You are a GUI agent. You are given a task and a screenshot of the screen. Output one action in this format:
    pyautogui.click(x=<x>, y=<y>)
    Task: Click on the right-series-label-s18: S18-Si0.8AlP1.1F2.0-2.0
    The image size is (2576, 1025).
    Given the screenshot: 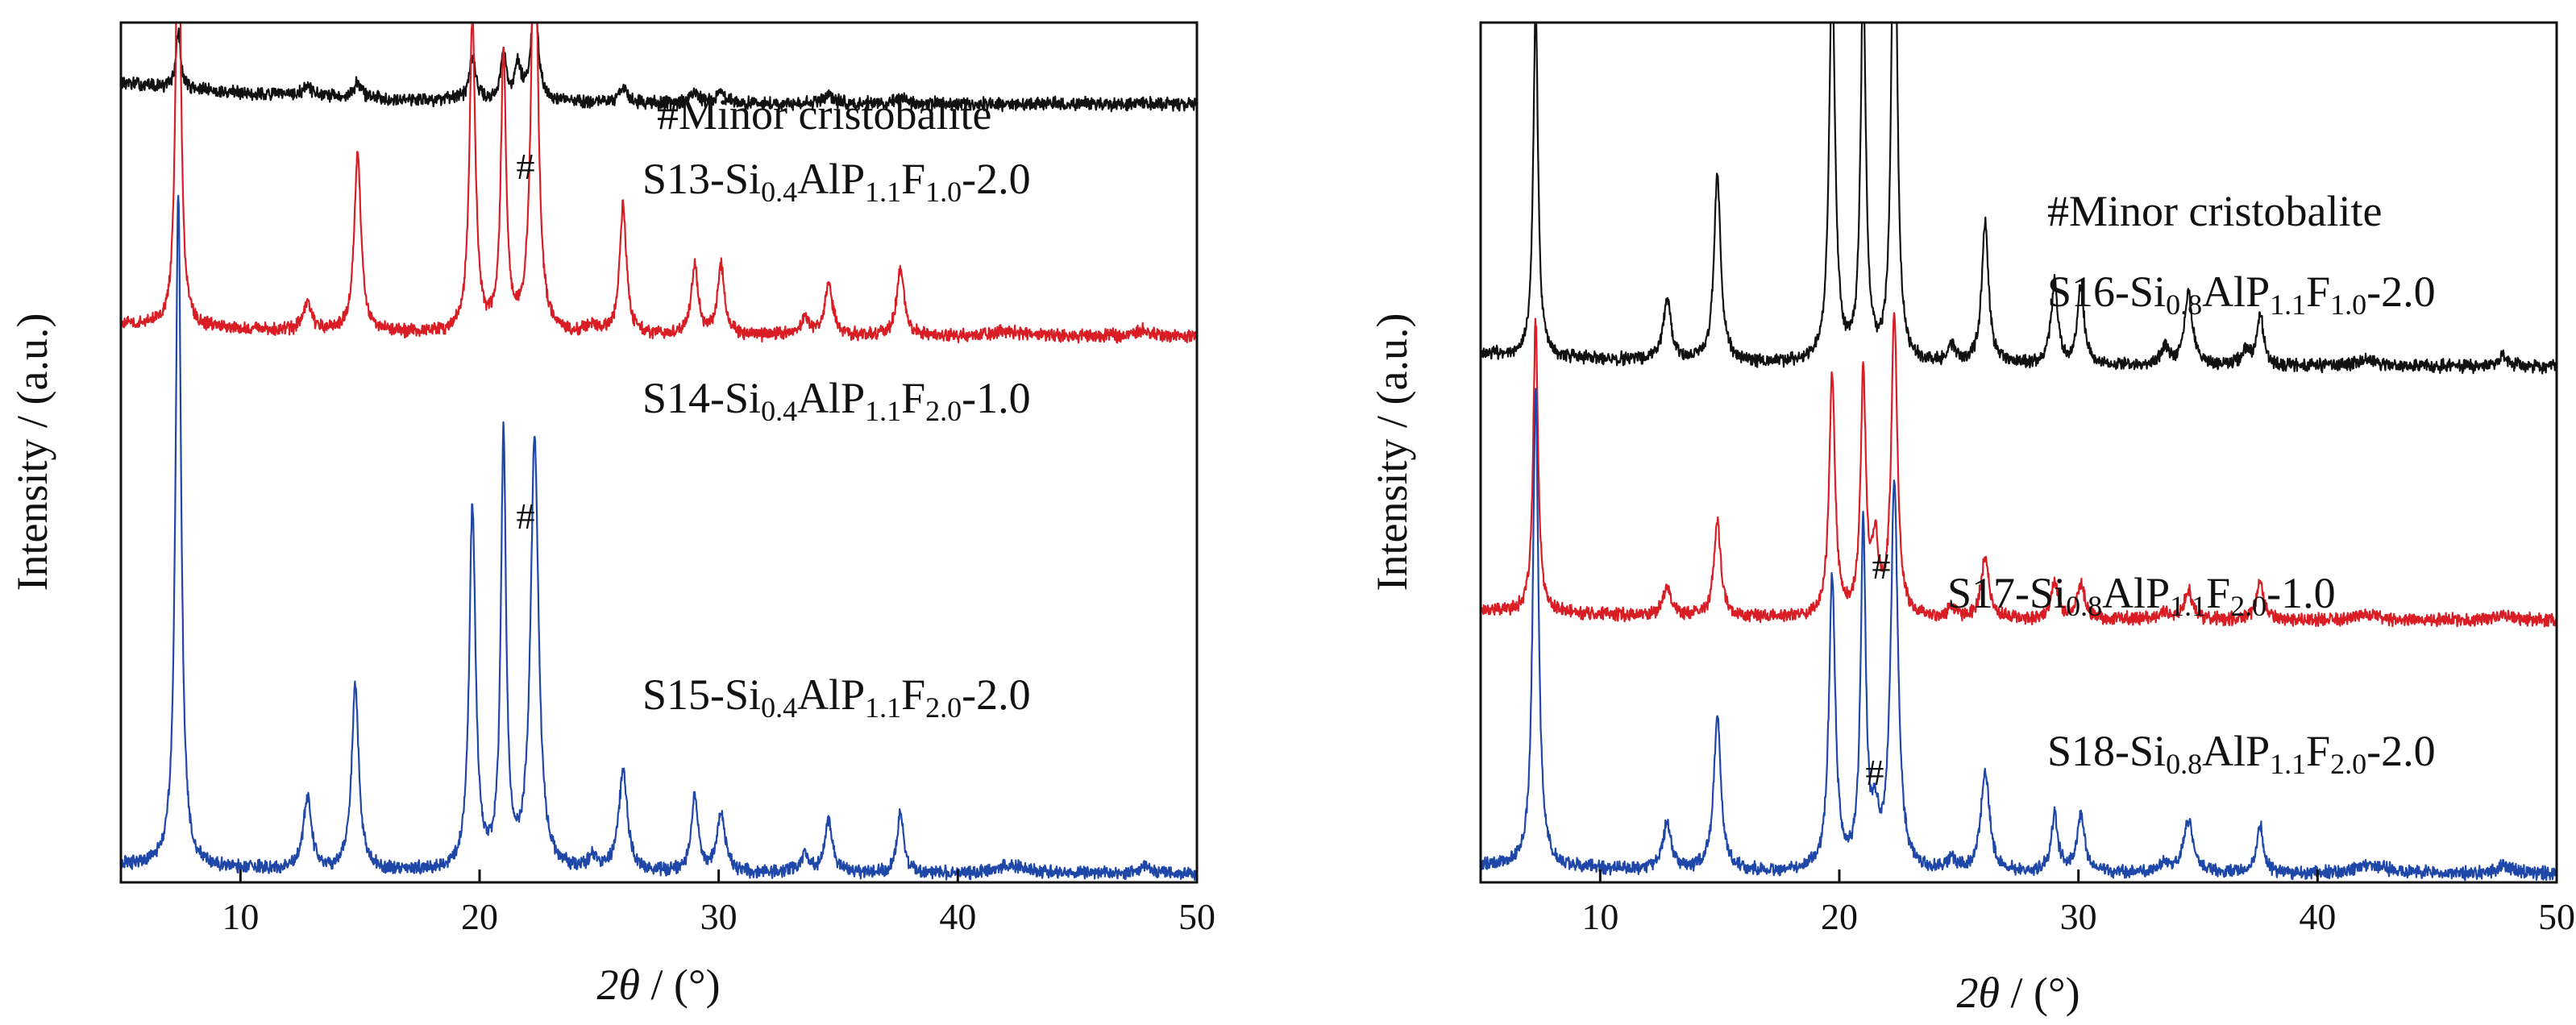 What is the action you would take?
    pyautogui.click(x=2241, y=753)
    